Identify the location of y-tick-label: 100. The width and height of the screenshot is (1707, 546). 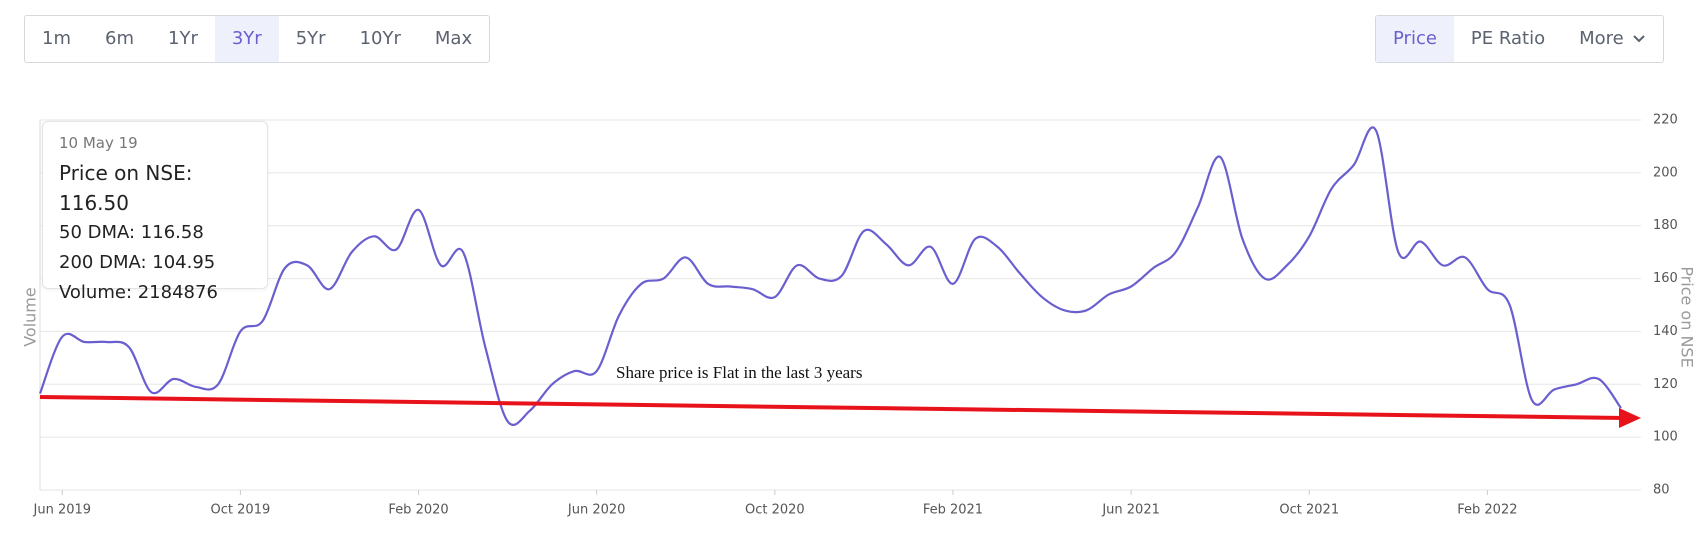
(1665, 437).